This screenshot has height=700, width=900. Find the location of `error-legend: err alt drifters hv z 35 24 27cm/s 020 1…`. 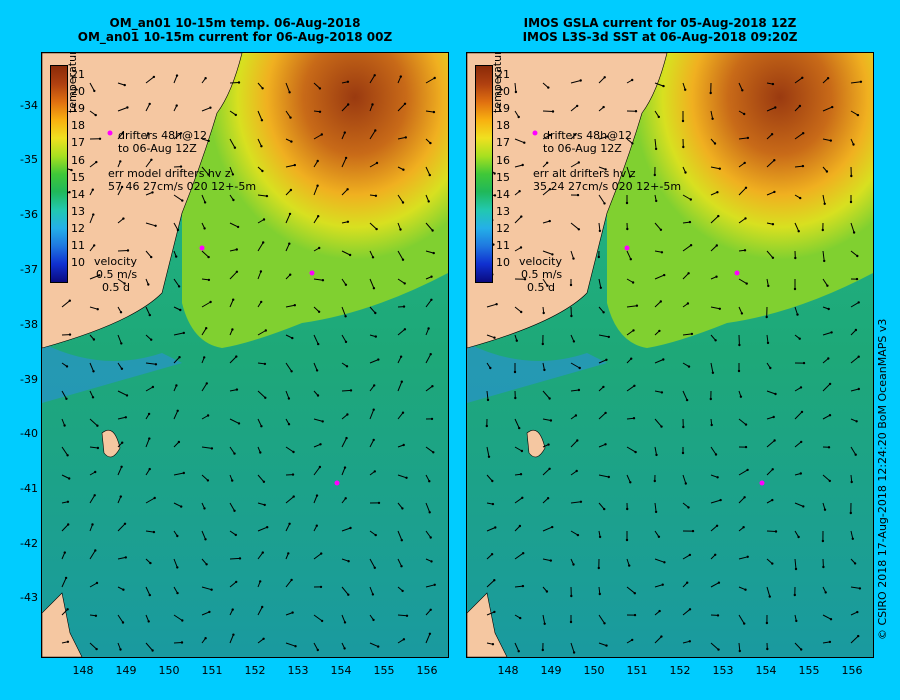

error-legend: err alt drifters hv z 35 24 27cm/s 020 1… is located at coordinates (607, 180).